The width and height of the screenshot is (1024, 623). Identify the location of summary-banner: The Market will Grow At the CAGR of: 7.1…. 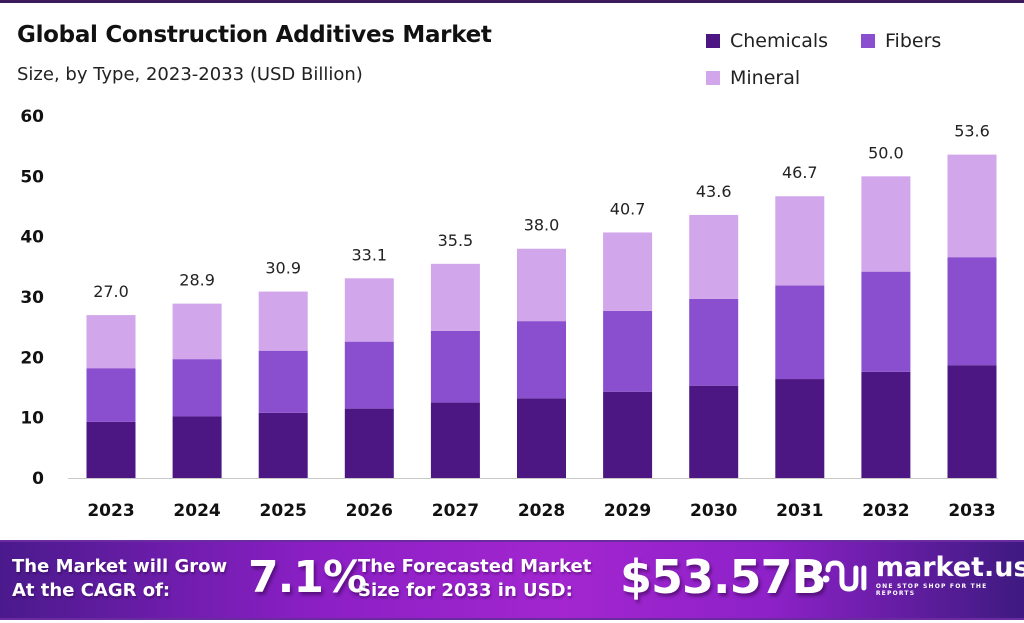
(512, 580).